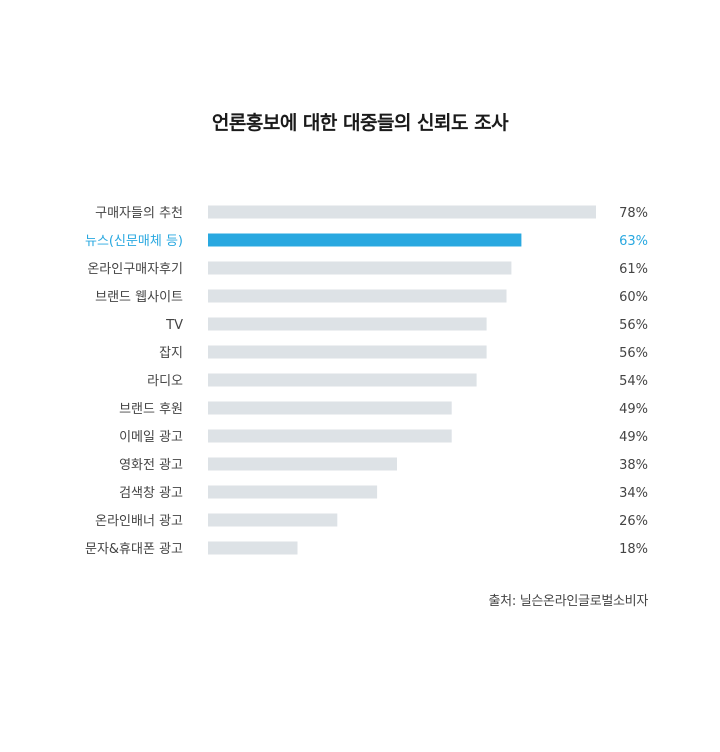 This screenshot has width=720, height=752. What do you see at coordinates (151, 409) in the screenshot?
I see `category-label: 브랜드 후원` at bounding box center [151, 409].